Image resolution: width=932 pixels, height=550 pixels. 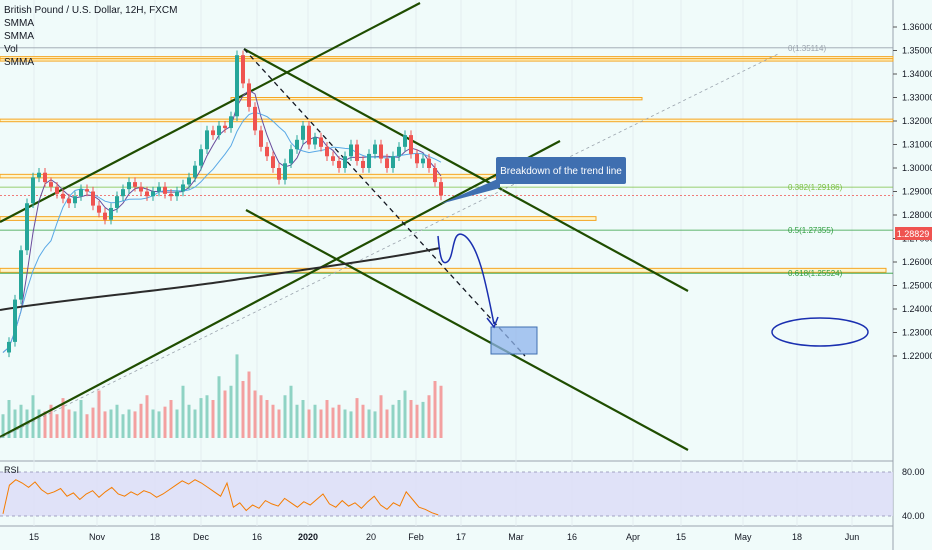 I want to click on time-tick-label: Mar, so click(x=516, y=537).